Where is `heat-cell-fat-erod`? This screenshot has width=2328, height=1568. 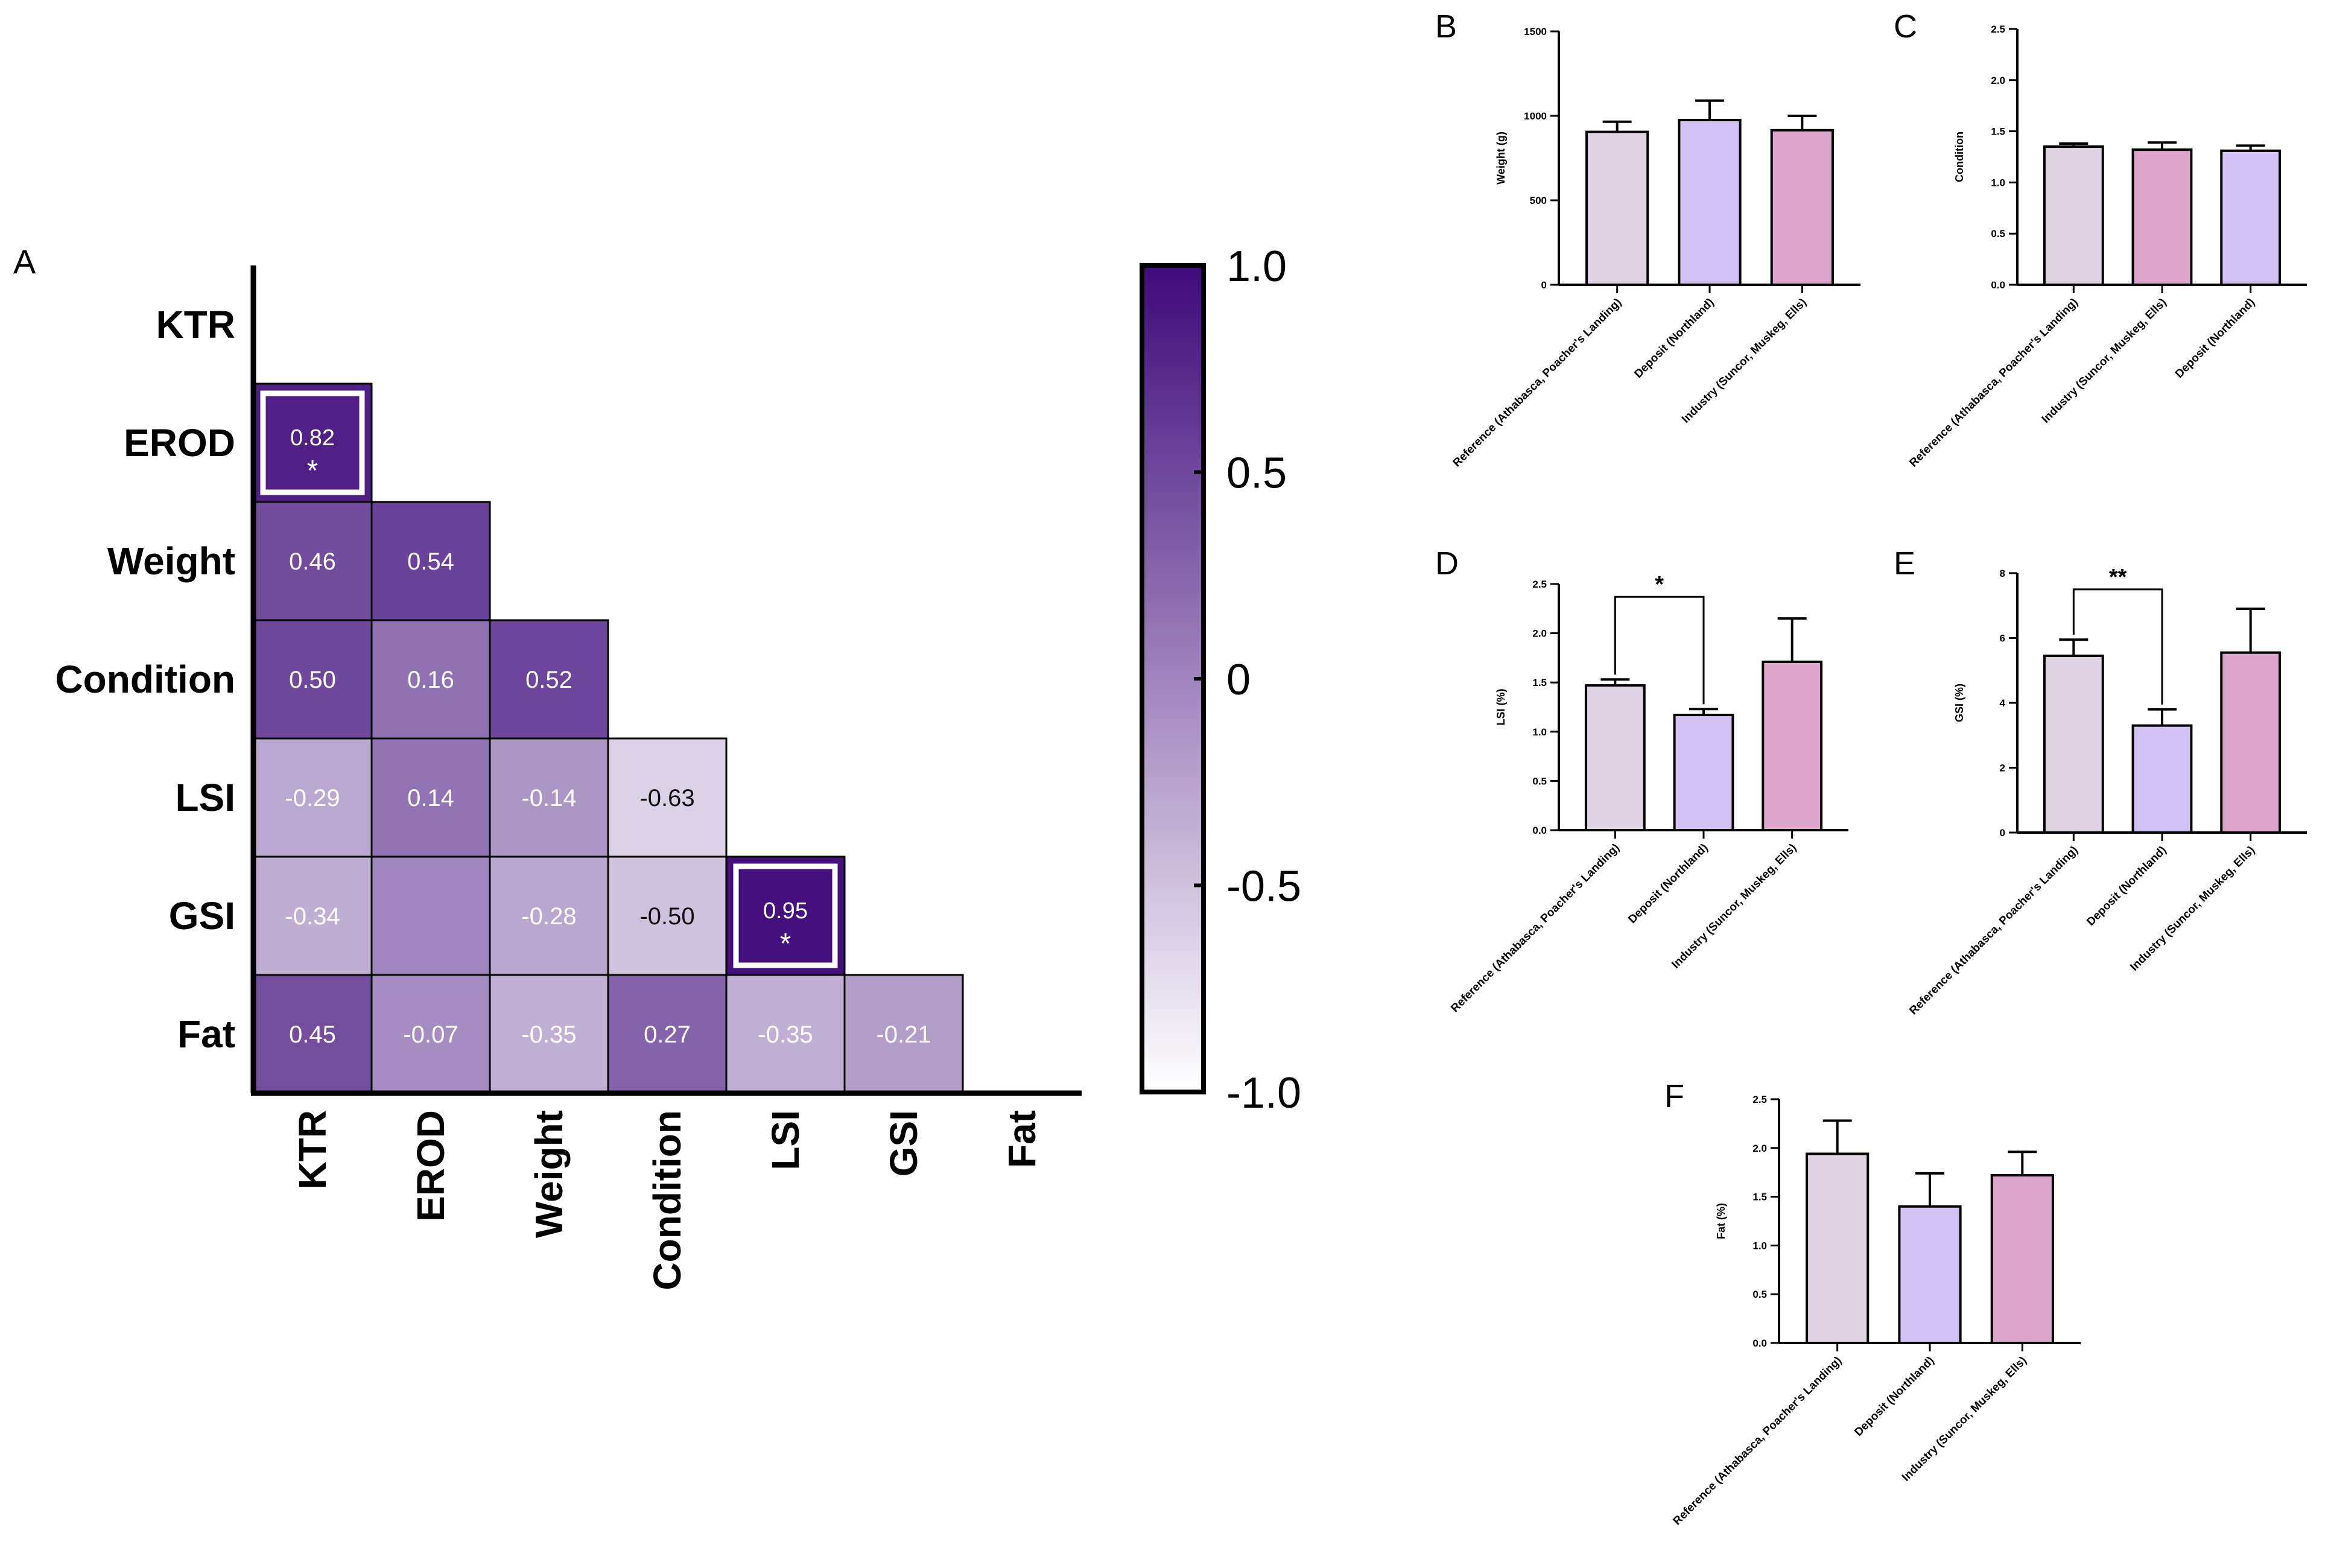
heat-cell-fat-erod is located at coordinates (431, 1034).